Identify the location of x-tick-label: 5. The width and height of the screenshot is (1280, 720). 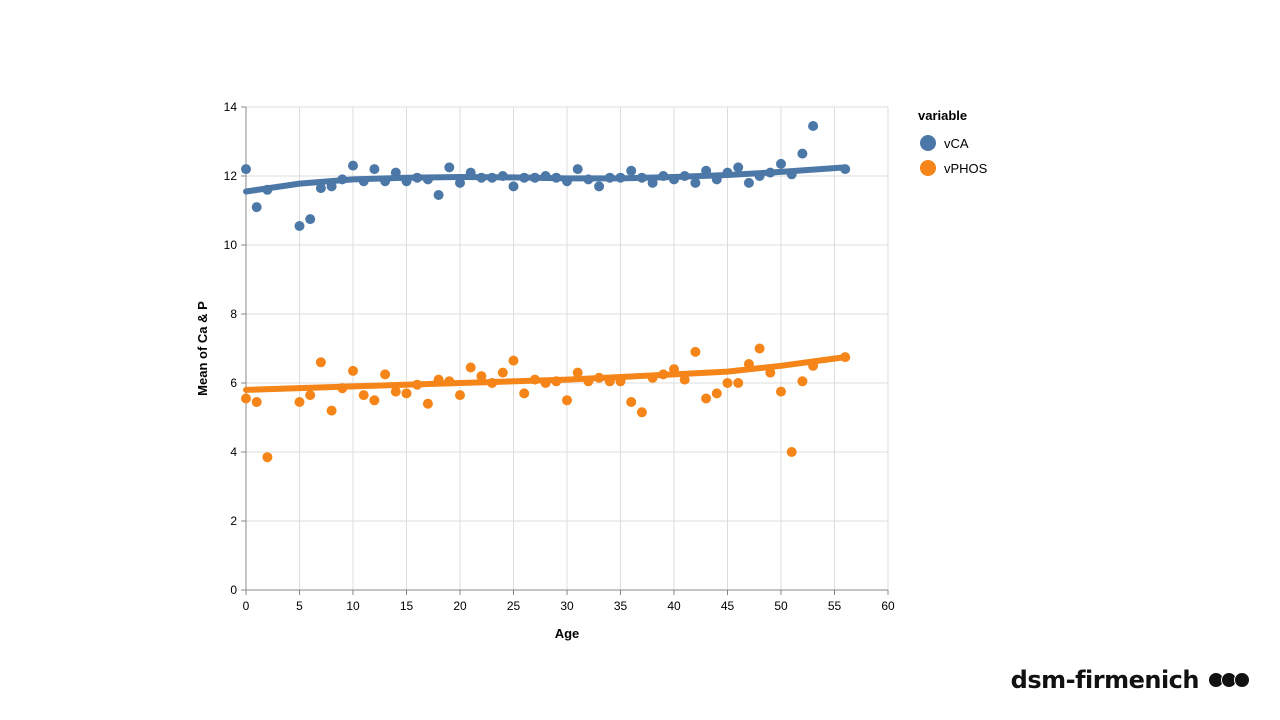
(299, 606).